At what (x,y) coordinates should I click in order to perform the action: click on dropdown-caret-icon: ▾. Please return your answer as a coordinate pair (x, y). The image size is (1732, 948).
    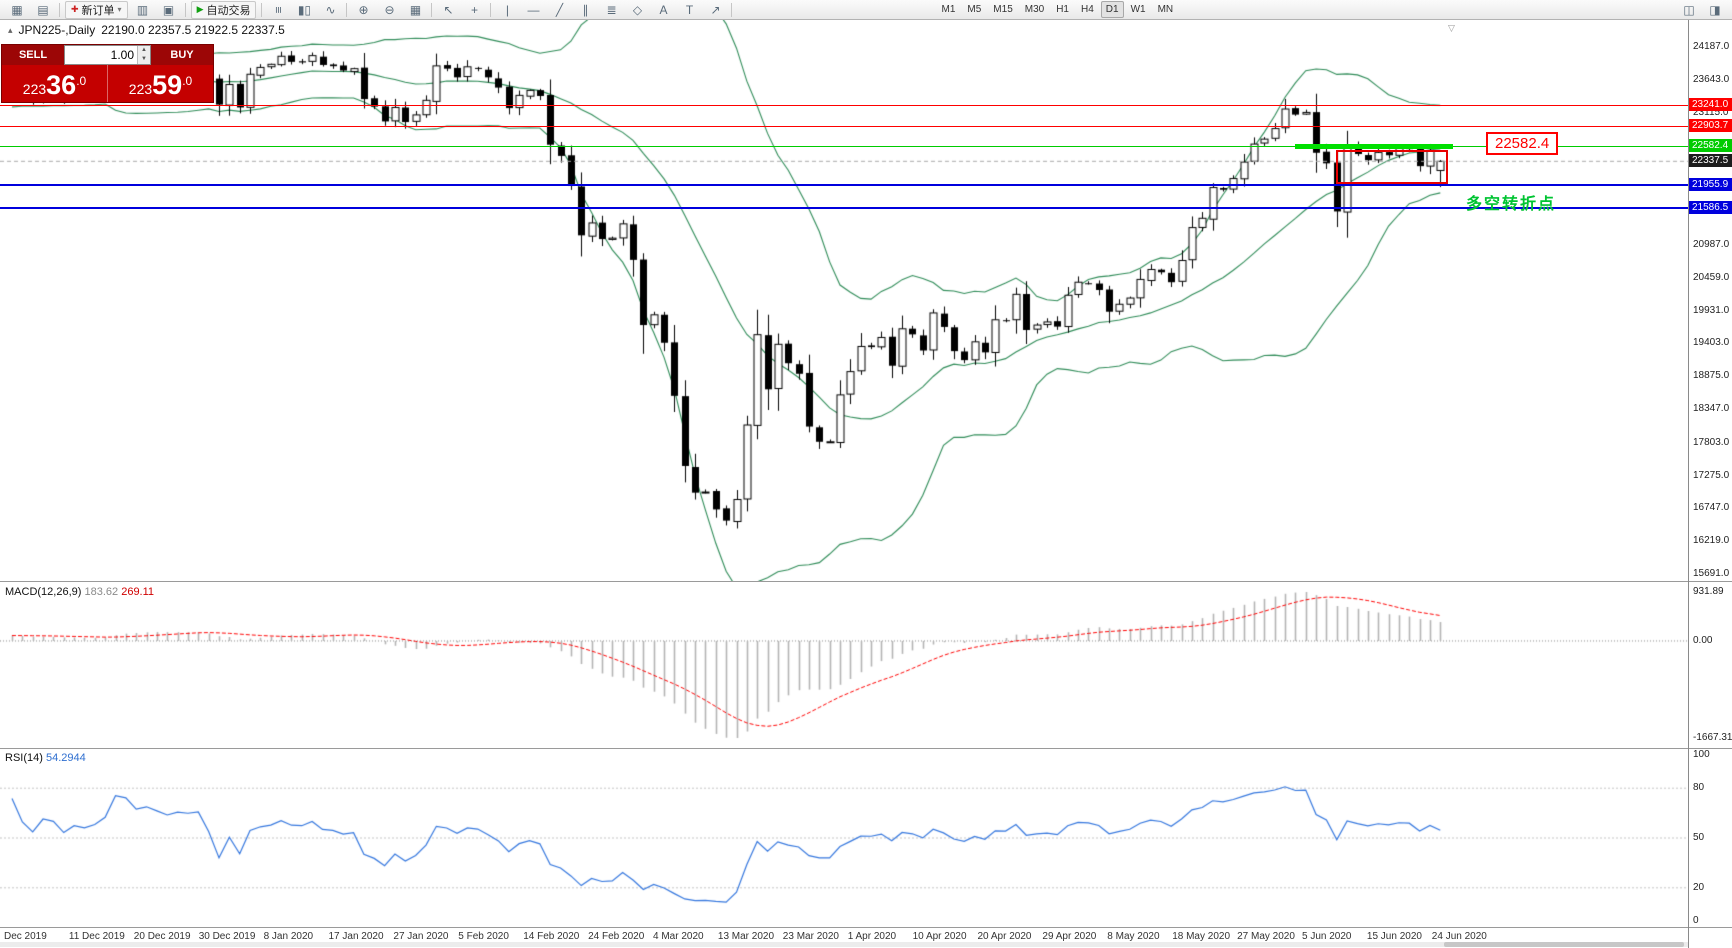
    Looking at the image, I should click on (119, 9).